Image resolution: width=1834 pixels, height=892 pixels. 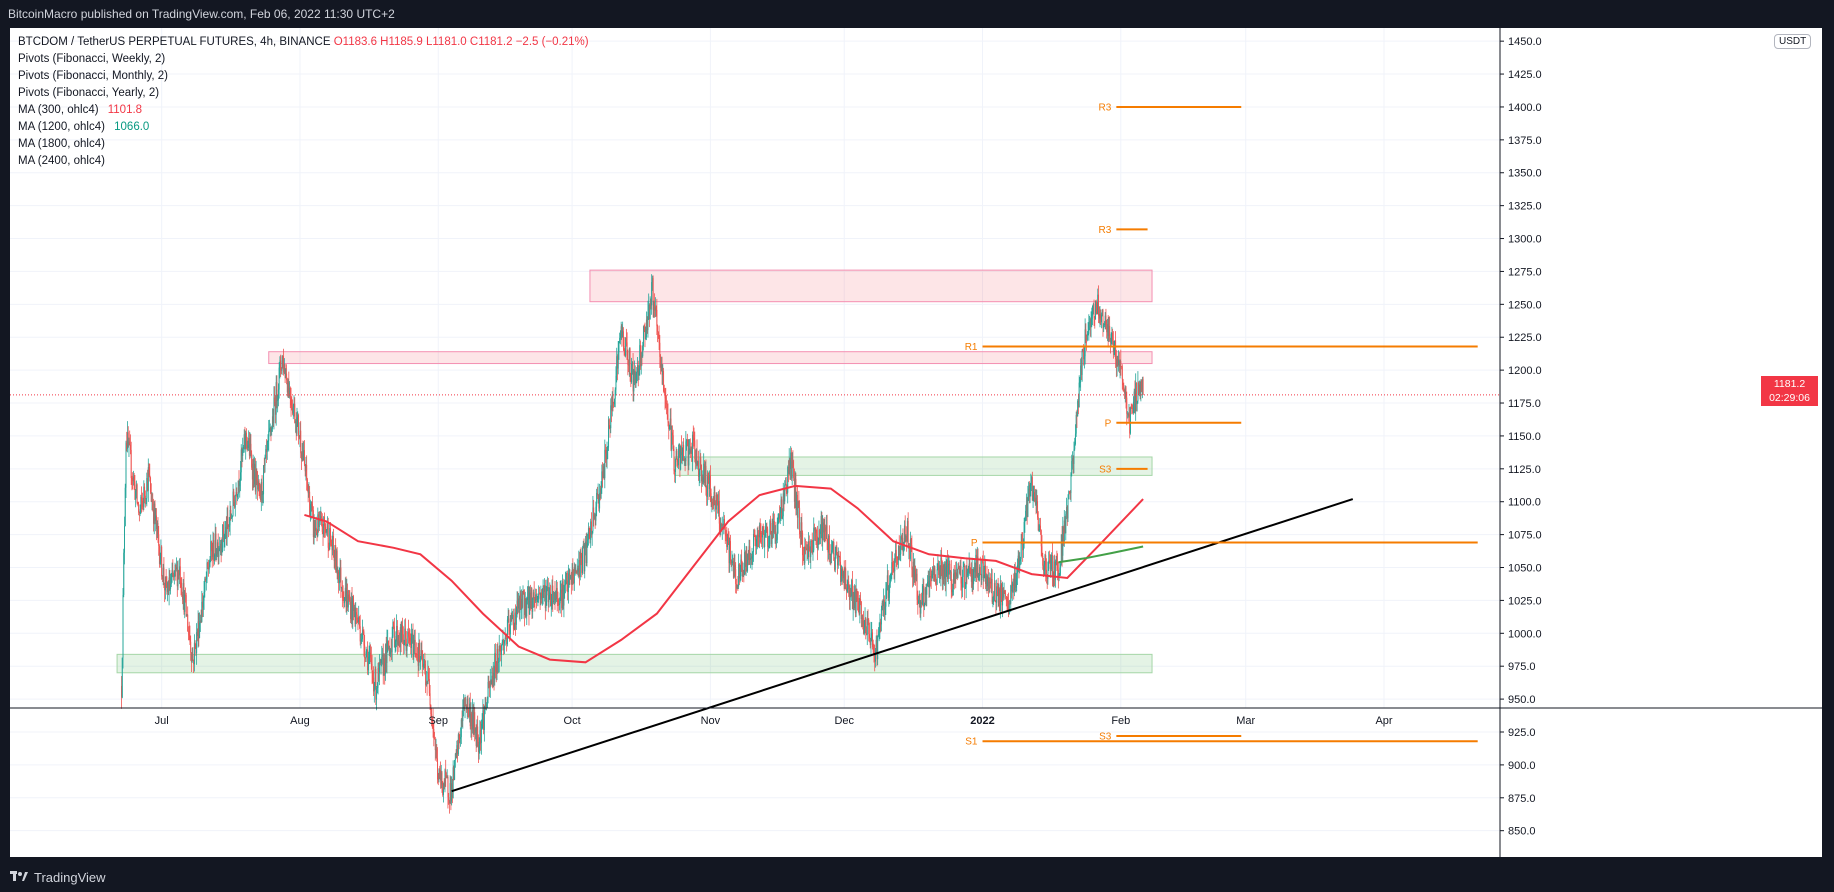 I want to click on last-price-tag: 1181.2 02:29:06, so click(x=1789, y=391).